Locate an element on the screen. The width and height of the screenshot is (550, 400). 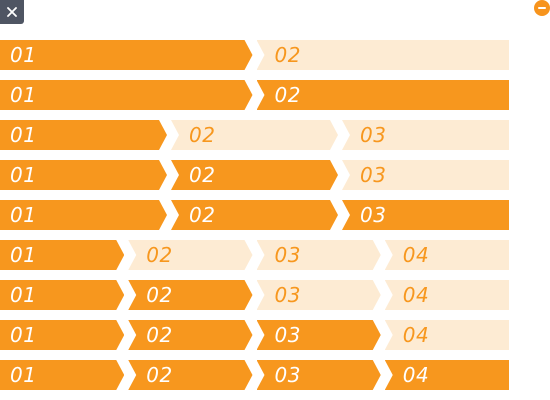
minus-circle-button is located at coordinates (542, 8).